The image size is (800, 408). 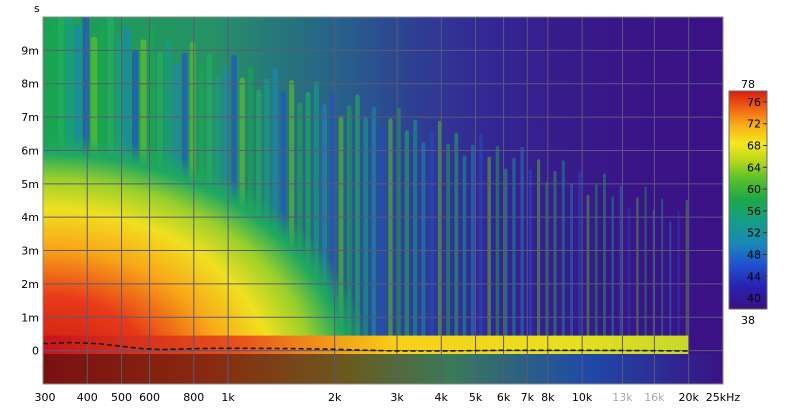 I want to click on y-tick-label: 6m, so click(x=30, y=150).